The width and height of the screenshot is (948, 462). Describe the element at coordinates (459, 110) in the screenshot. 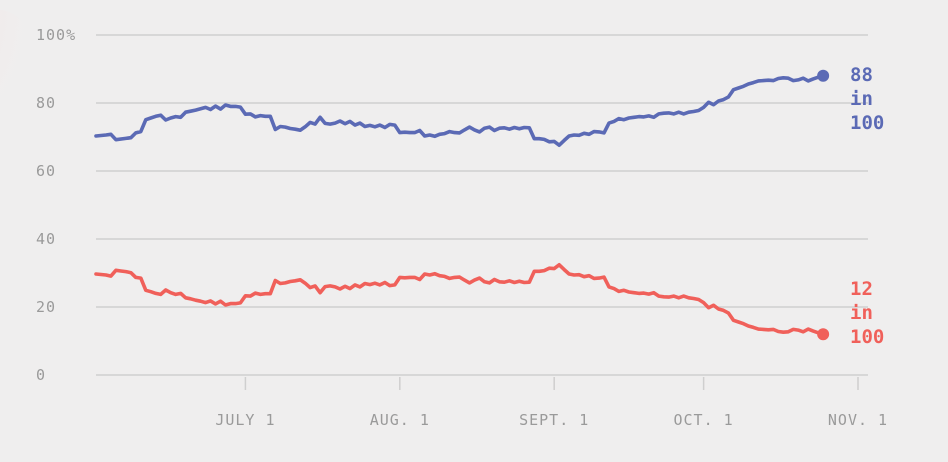

I see `series-line-clinton` at that location.